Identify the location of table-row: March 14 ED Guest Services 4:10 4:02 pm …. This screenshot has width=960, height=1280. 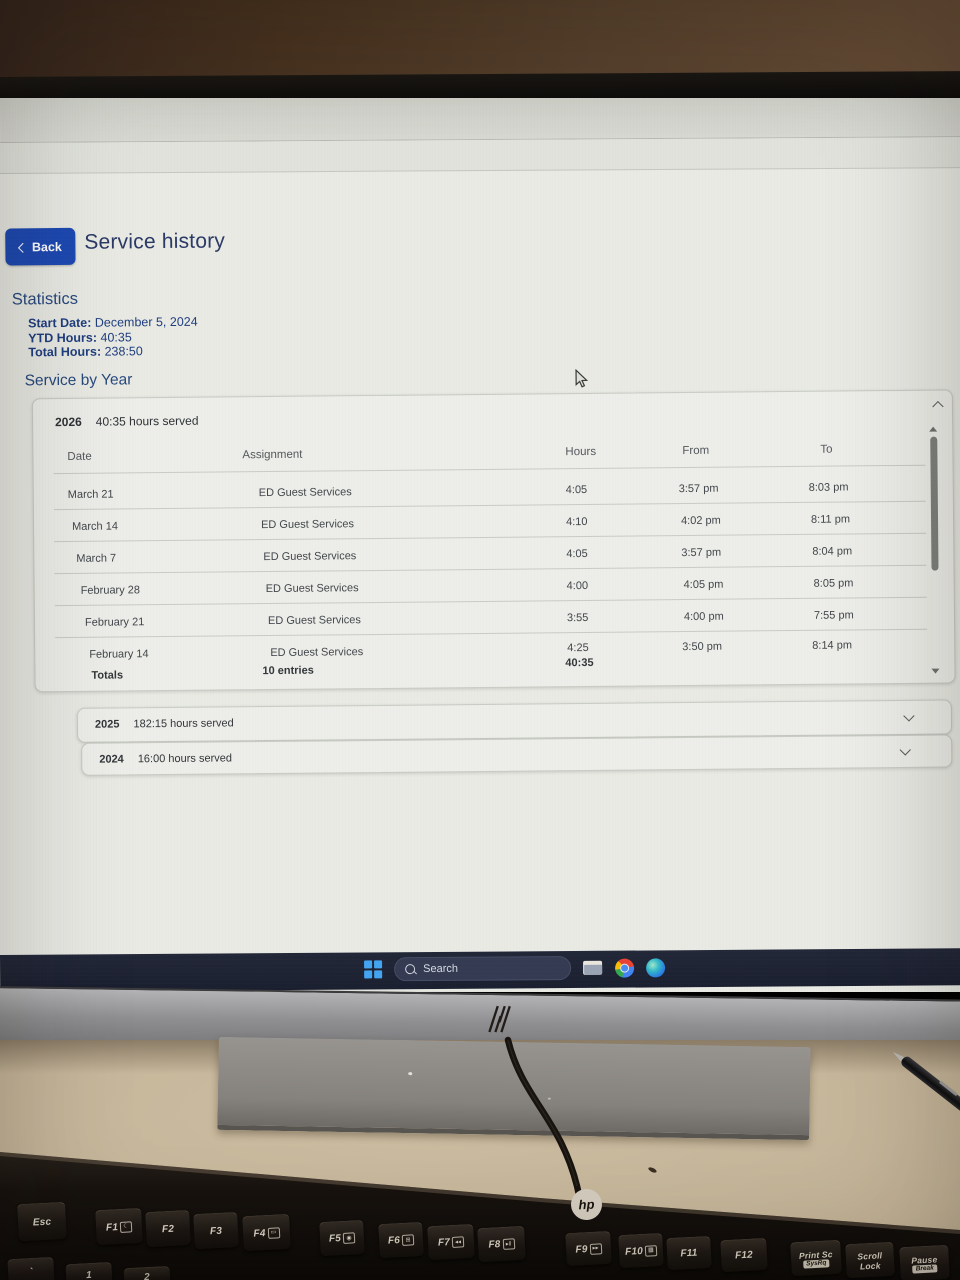
(492, 461).